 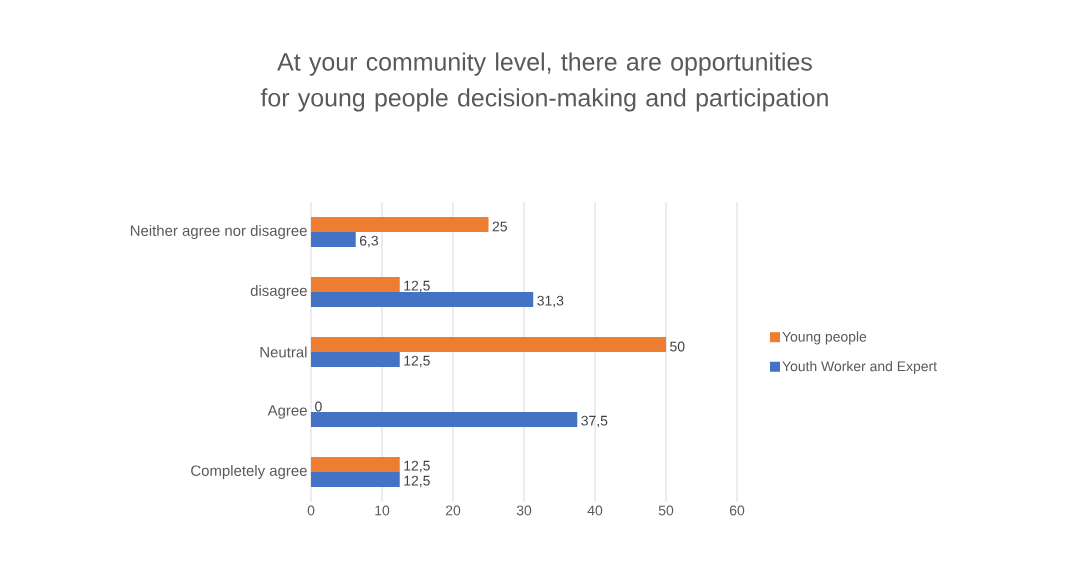 What do you see at coordinates (249, 472) in the screenshot?
I see `y-tick-label: Completely agree` at bounding box center [249, 472].